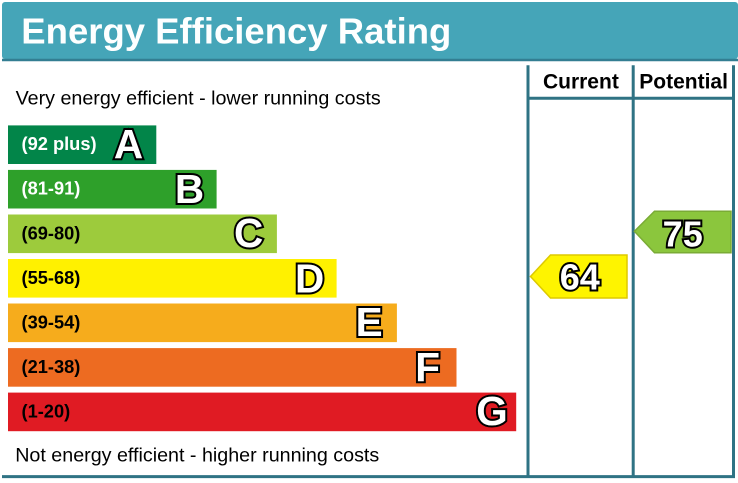 The image size is (738, 483). What do you see at coordinates (369, 322) in the screenshot?
I see `svg-text: E` at bounding box center [369, 322].